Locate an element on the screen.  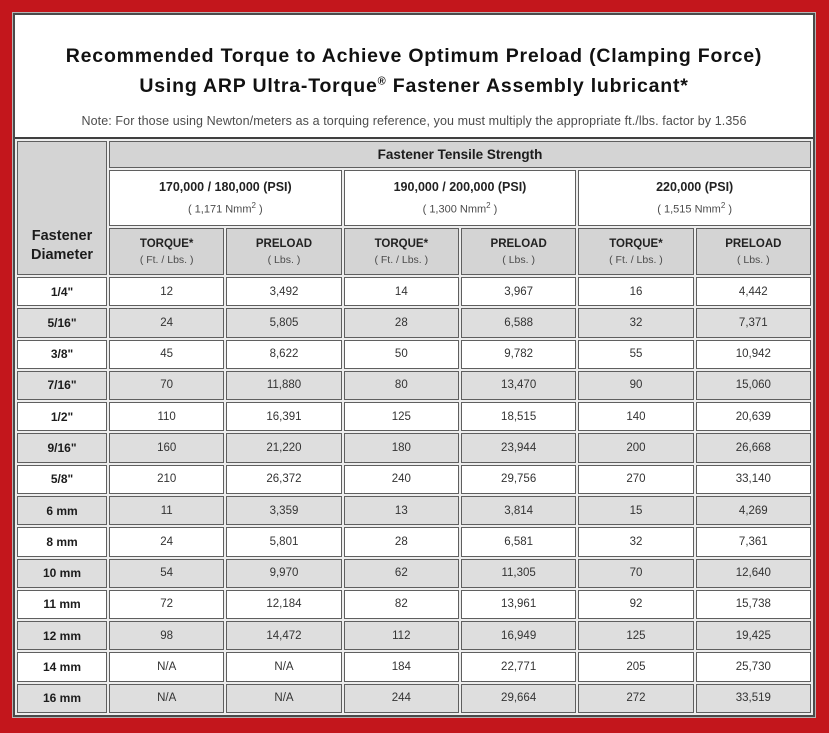
title-line-2-text: Using ARP Ultra-Torque is located at coordinates (258, 86).